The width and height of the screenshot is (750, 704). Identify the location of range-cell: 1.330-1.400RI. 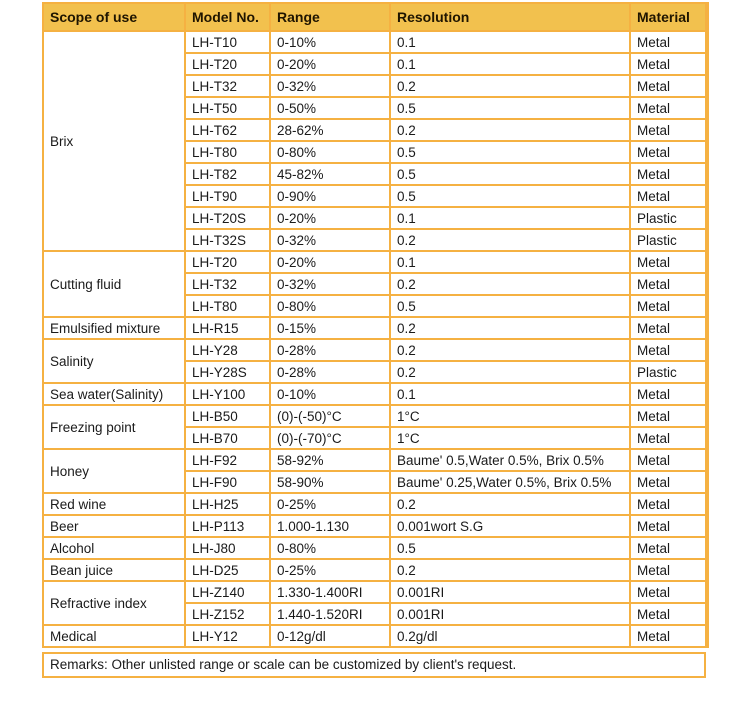
(330, 592).